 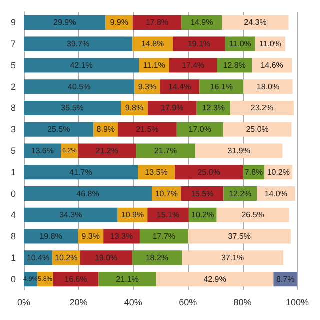 I want to click on data-label: 12.3%, so click(x=214, y=108).